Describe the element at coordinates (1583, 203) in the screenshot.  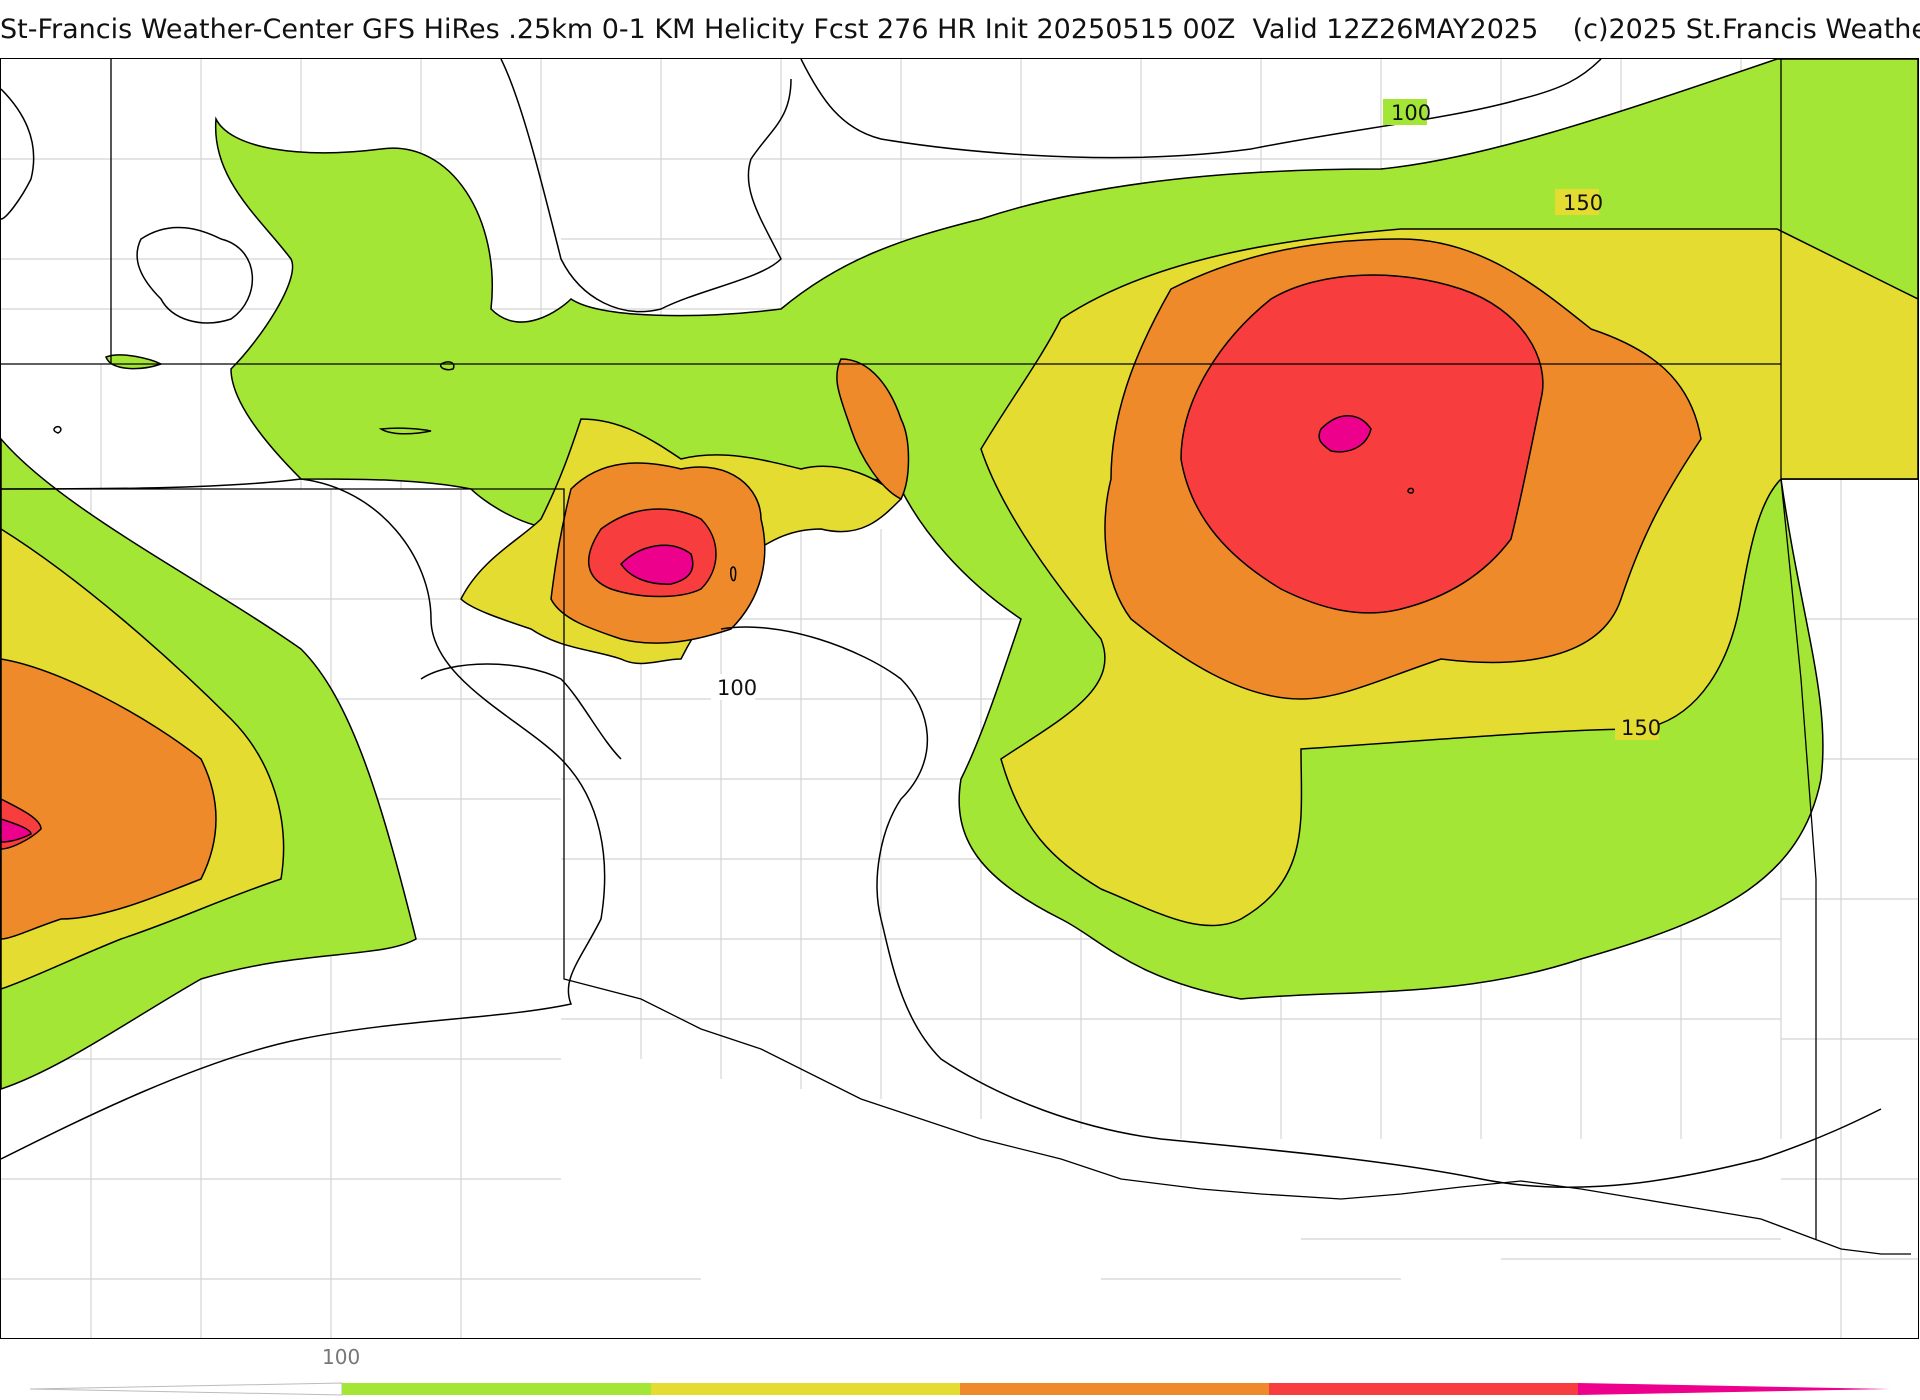
I see `contour-label-150-north: 150` at that location.